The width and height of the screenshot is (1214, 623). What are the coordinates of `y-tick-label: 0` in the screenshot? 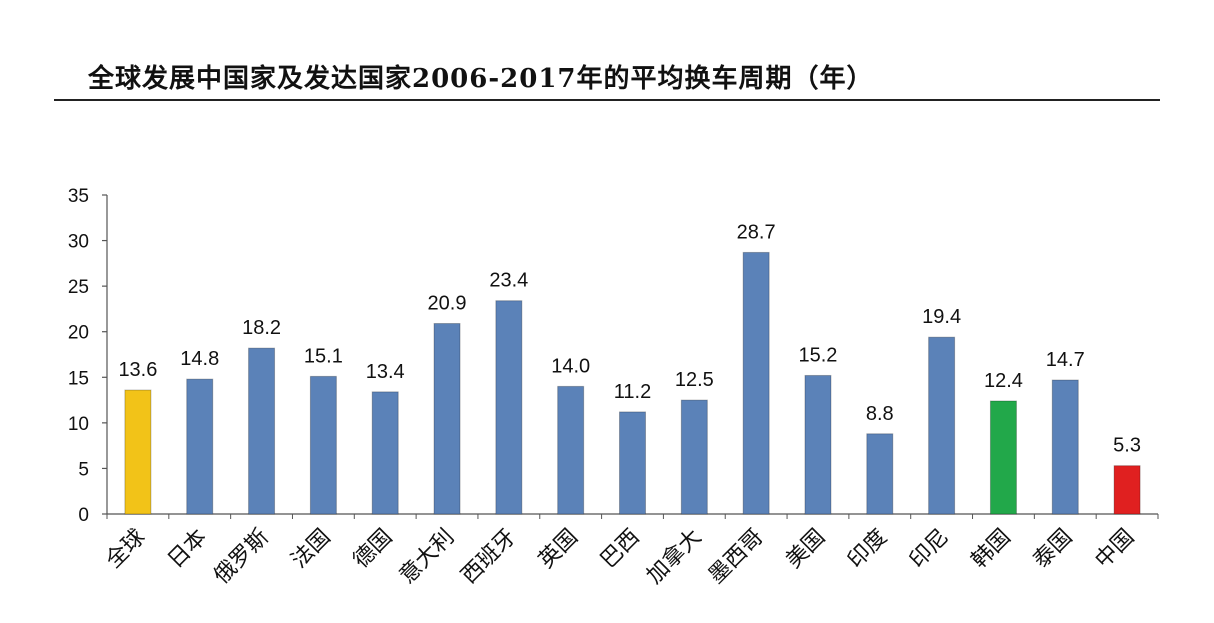 It's located at (83, 515).